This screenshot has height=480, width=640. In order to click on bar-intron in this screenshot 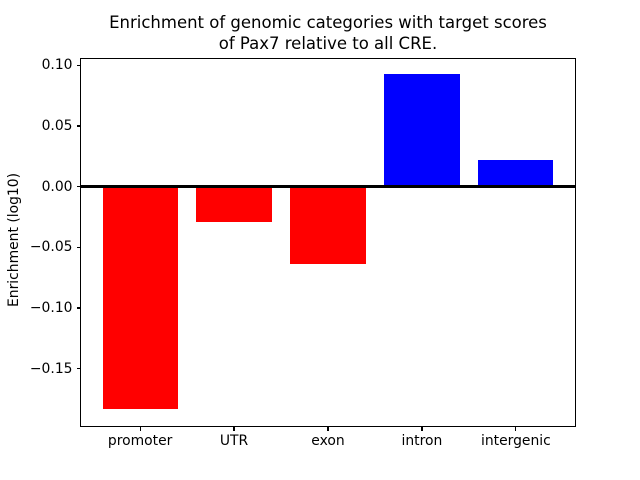, I will do `click(422, 130)`.